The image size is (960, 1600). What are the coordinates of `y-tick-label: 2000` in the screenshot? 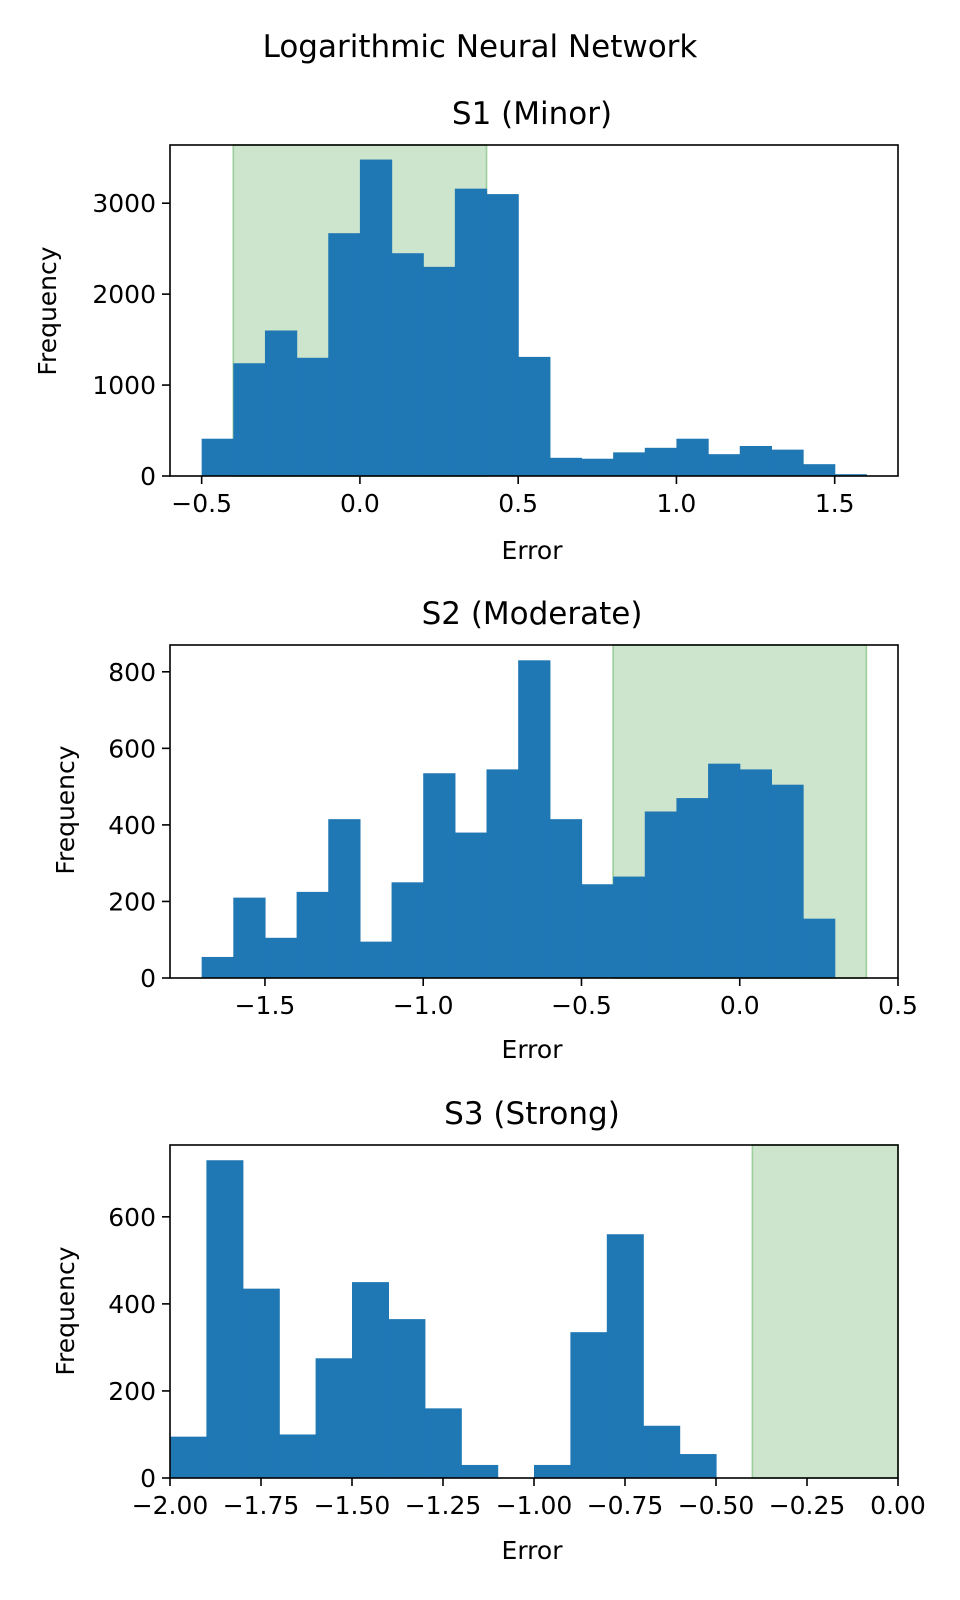 It's located at (124, 294).